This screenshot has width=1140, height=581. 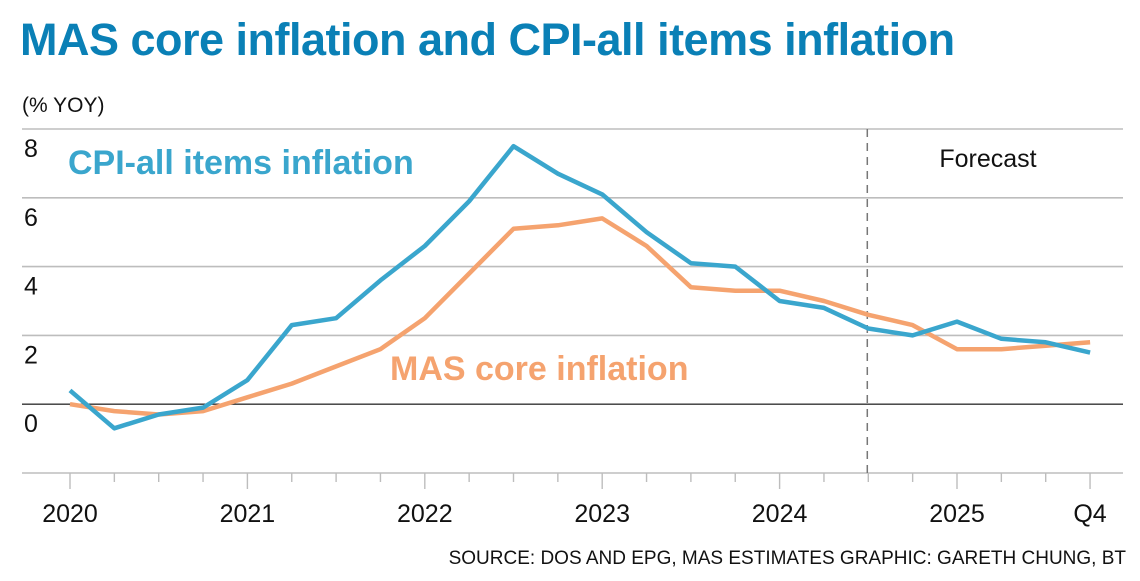 I want to click on y-tick-label: 6, so click(x=31, y=218).